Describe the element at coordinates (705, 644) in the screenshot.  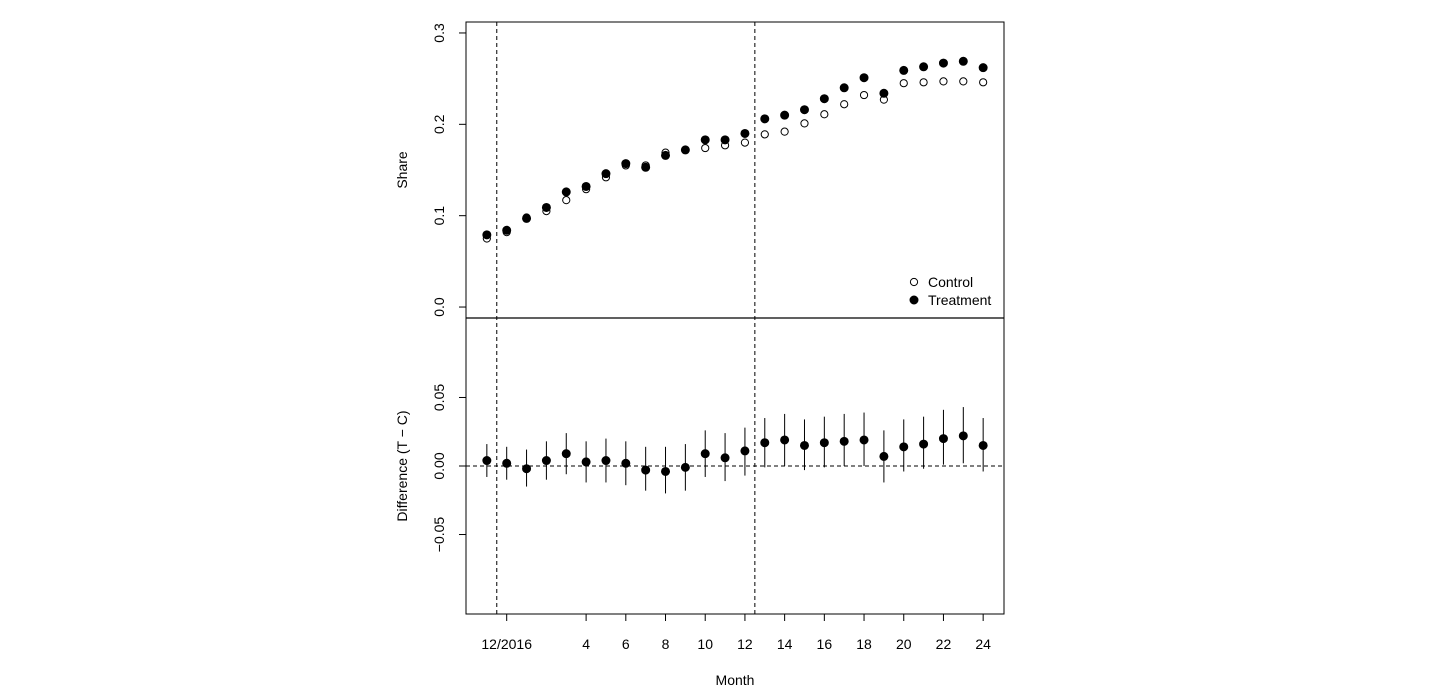
I see `xtick-label: 10` at that location.